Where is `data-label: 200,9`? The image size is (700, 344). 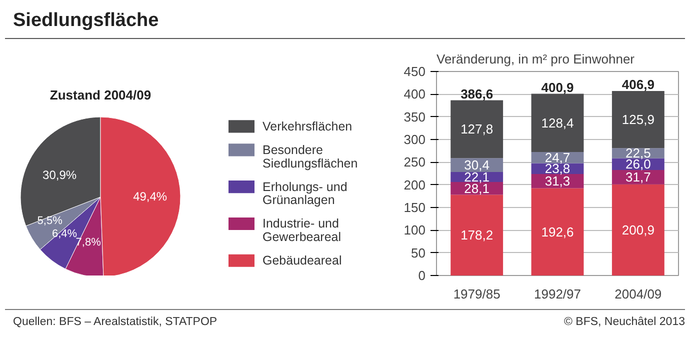
data-label: 200,9 is located at coordinates (638, 230).